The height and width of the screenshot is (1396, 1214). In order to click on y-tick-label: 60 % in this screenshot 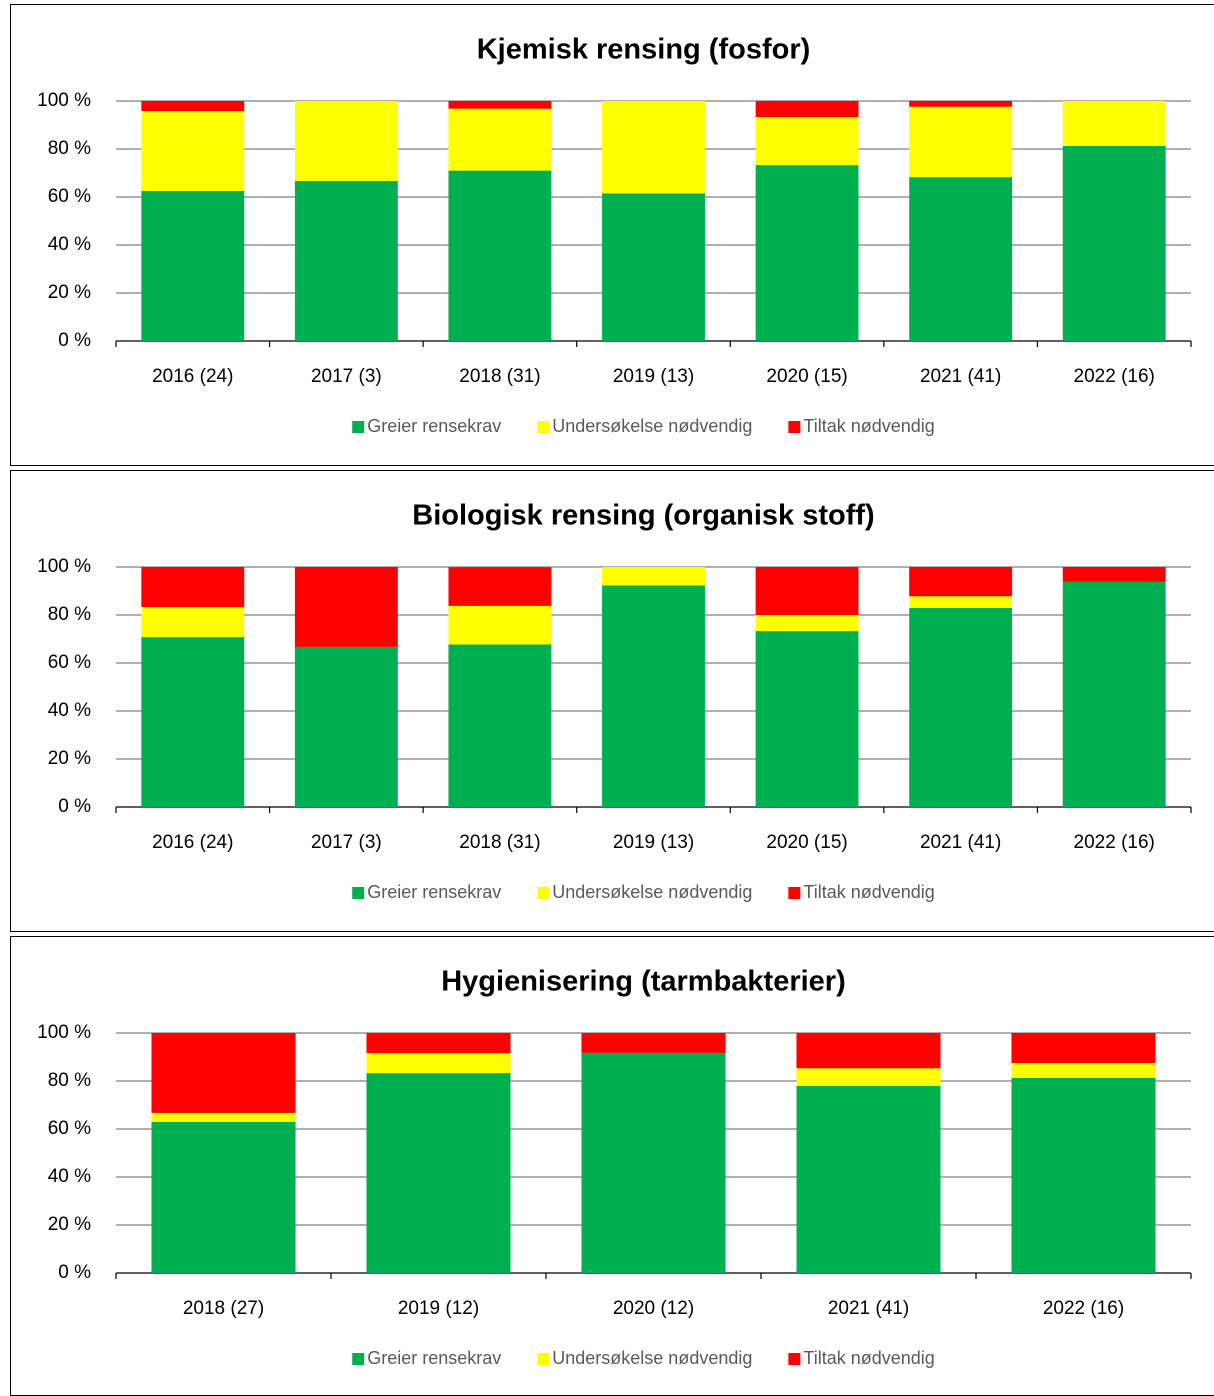, I will do `click(69, 196)`.